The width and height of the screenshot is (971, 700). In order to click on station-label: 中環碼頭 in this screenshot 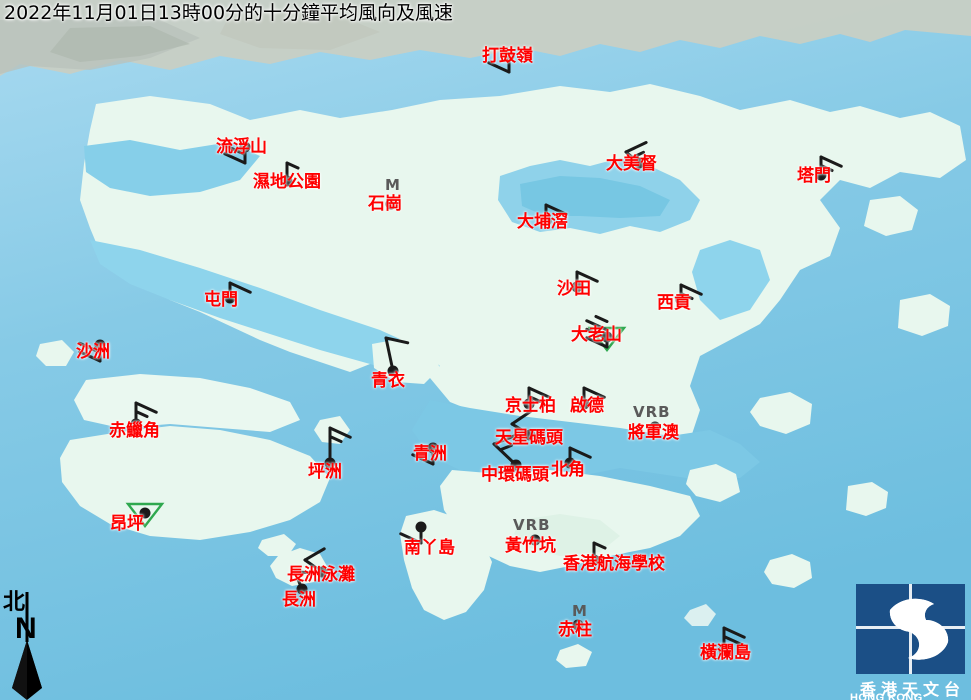, I will do `click(515, 475)`.